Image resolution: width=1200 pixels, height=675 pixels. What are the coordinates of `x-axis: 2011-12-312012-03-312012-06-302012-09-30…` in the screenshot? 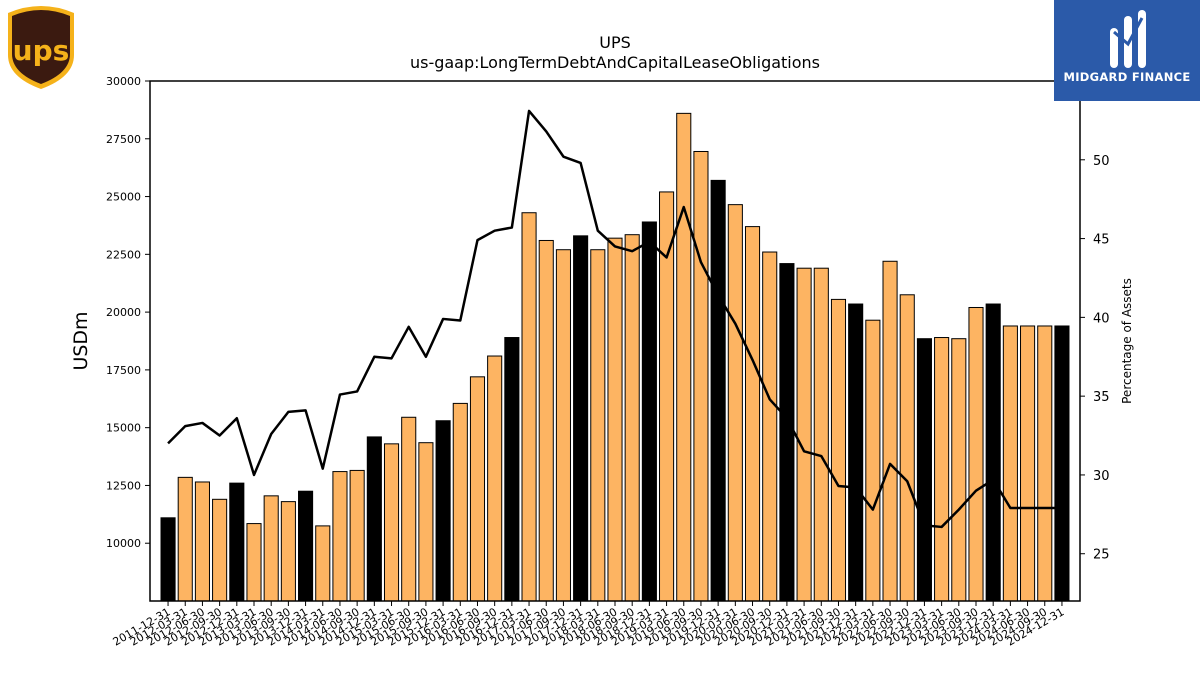 It's located at (588, 625).